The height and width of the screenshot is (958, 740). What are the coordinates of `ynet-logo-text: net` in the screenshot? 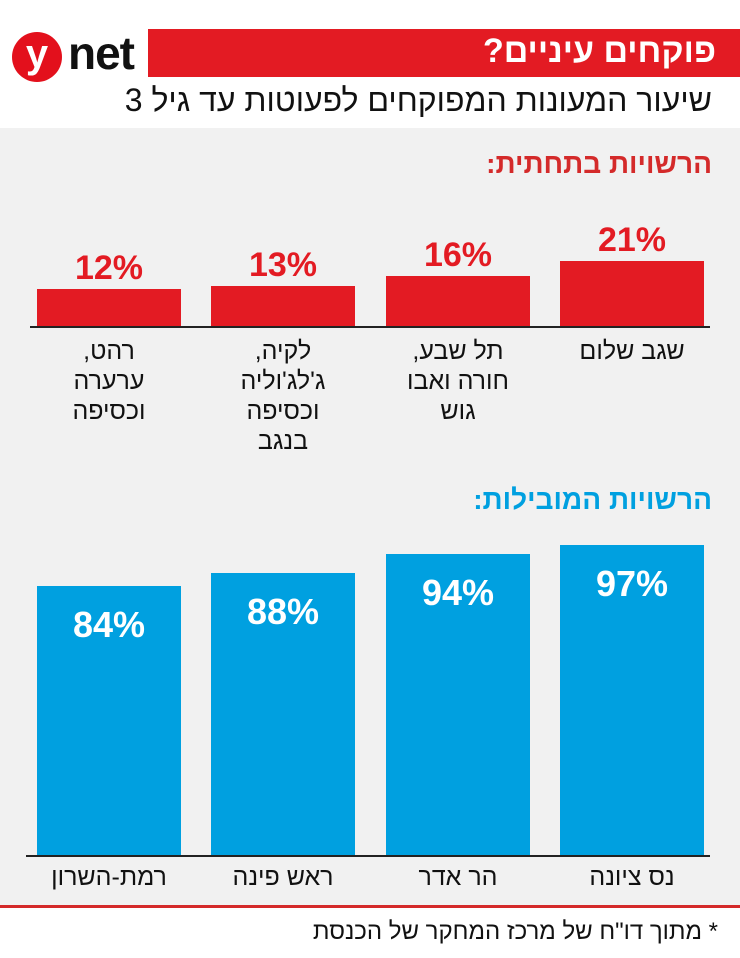 It's located at (101, 53).